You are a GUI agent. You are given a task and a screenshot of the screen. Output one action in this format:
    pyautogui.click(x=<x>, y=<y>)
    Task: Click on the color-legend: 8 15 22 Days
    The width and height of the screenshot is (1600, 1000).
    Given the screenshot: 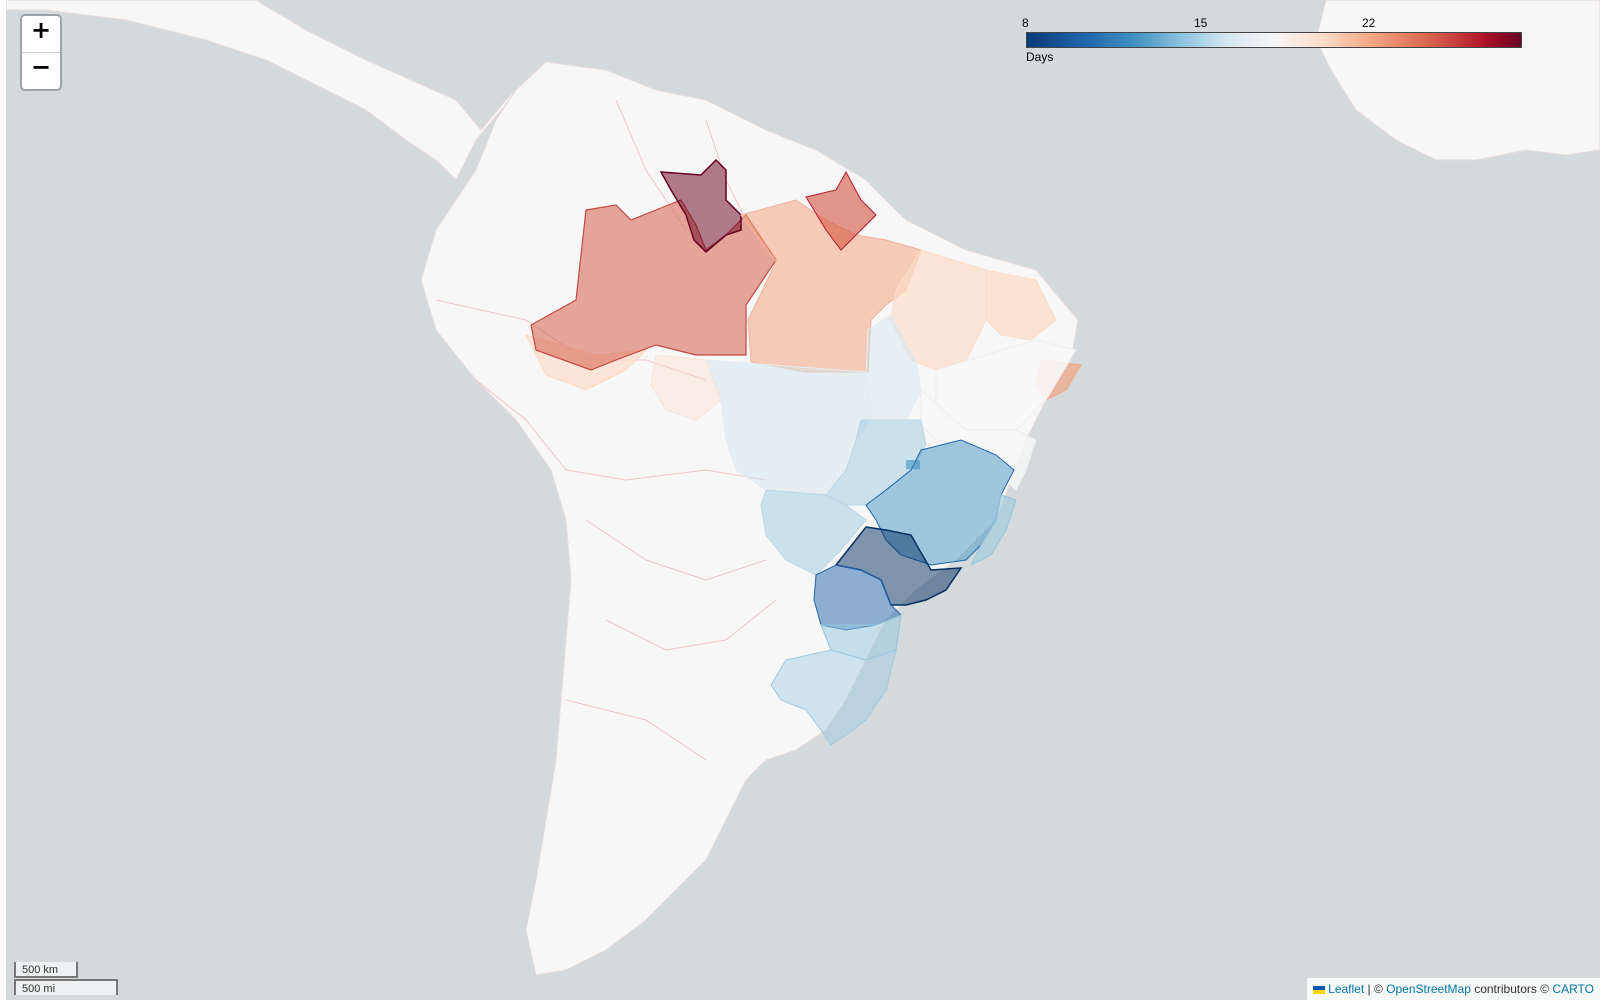 What is the action you would take?
    pyautogui.click(x=1274, y=39)
    